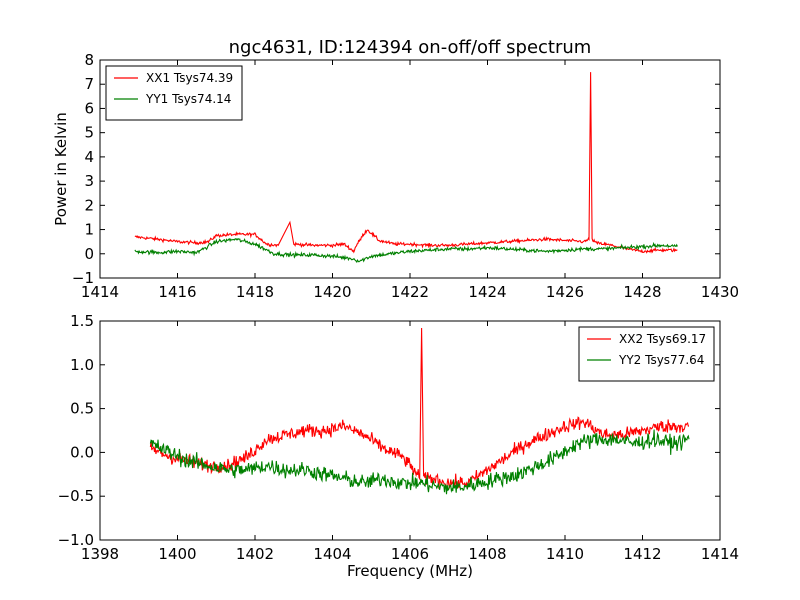  I want to click on x-tick-label: 1398, so click(100, 554).